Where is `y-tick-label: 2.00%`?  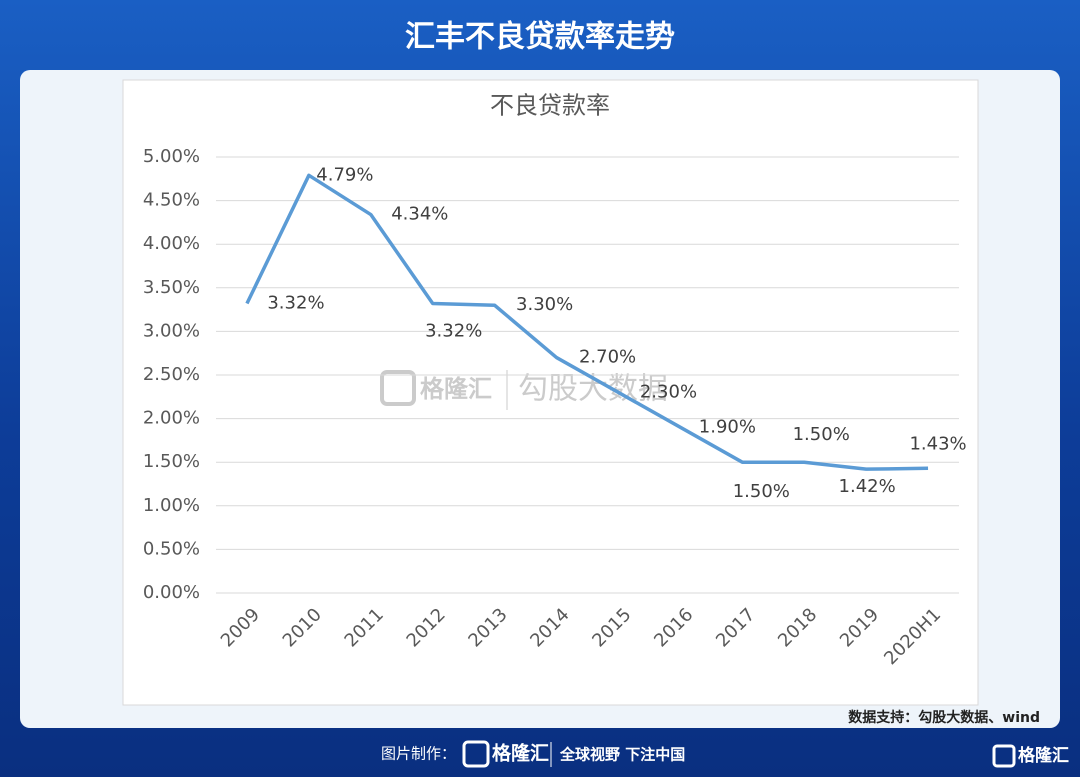 y-tick-label: 2.00% is located at coordinates (171, 418).